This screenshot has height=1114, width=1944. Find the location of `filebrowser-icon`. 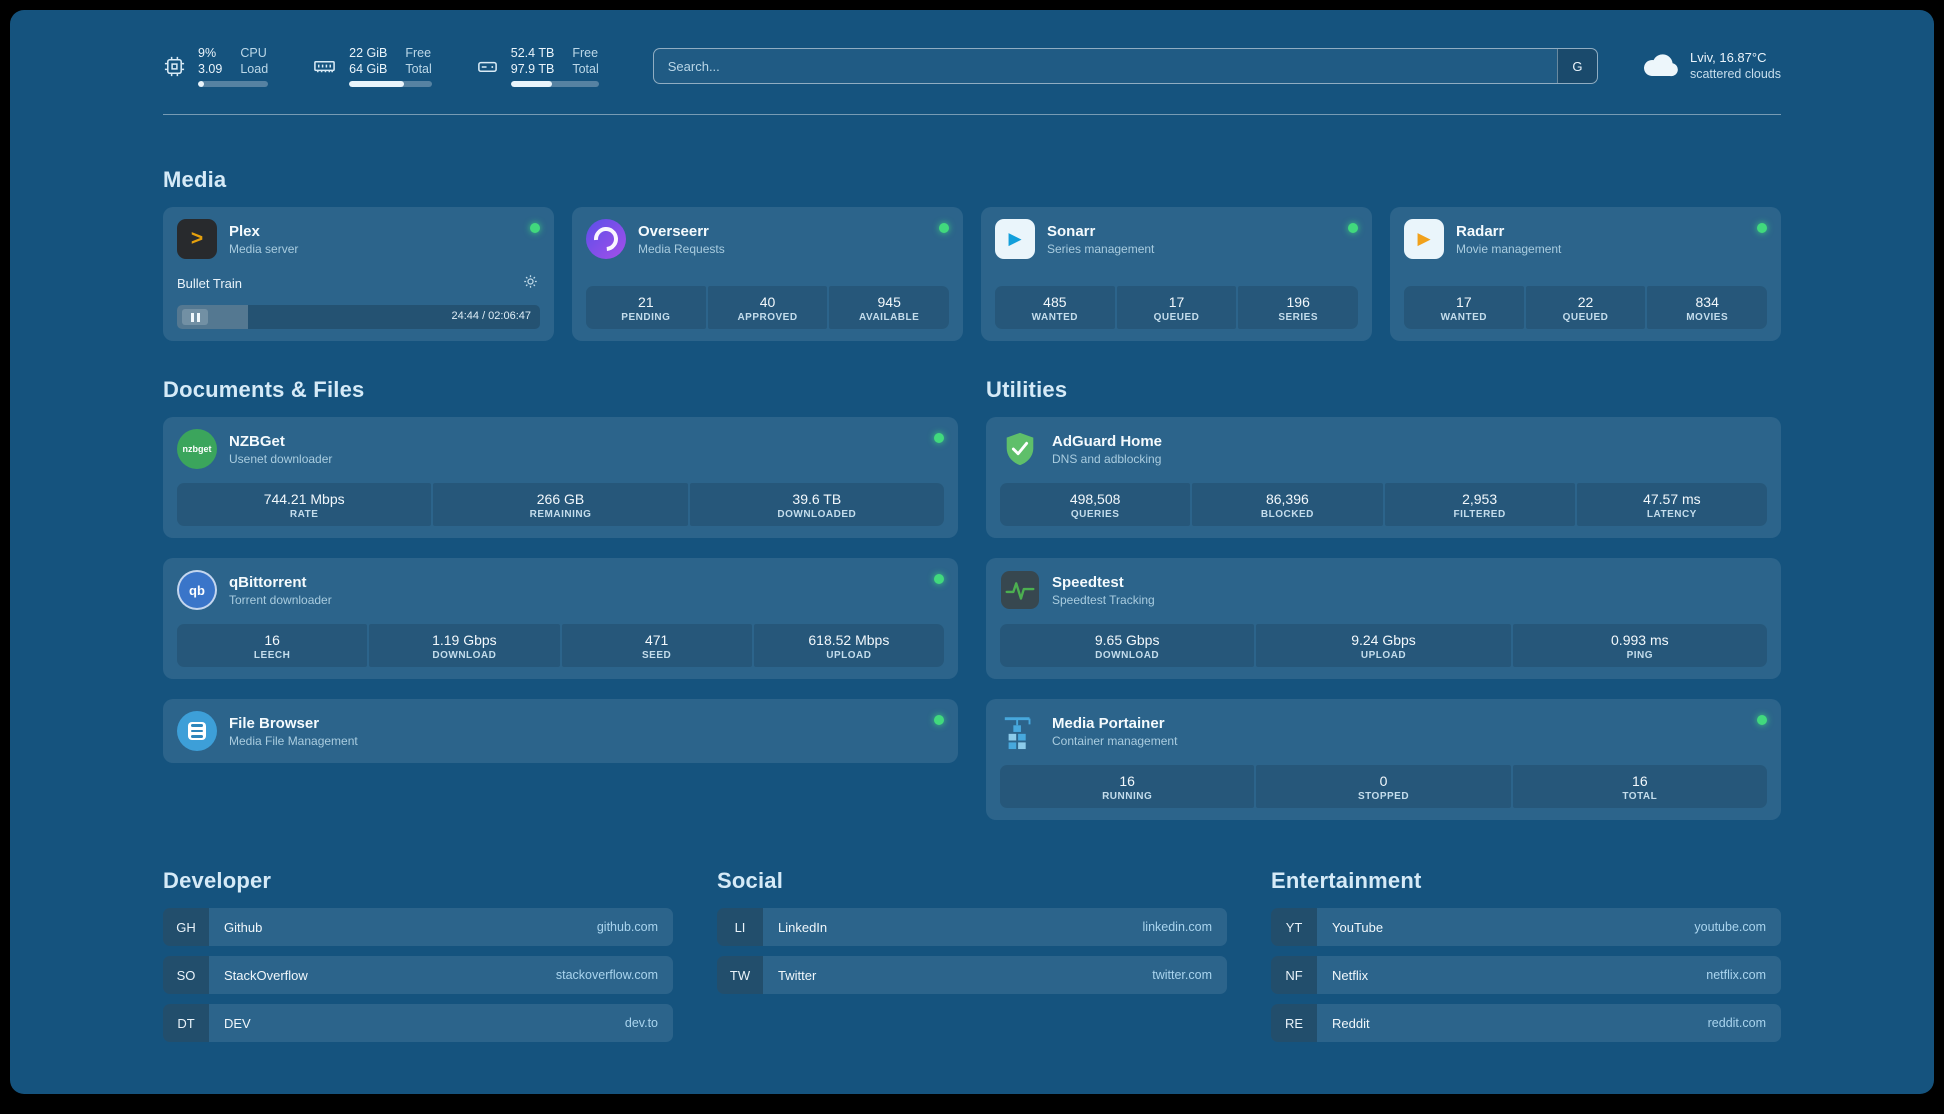

filebrowser-icon is located at coordinates (197, 731).